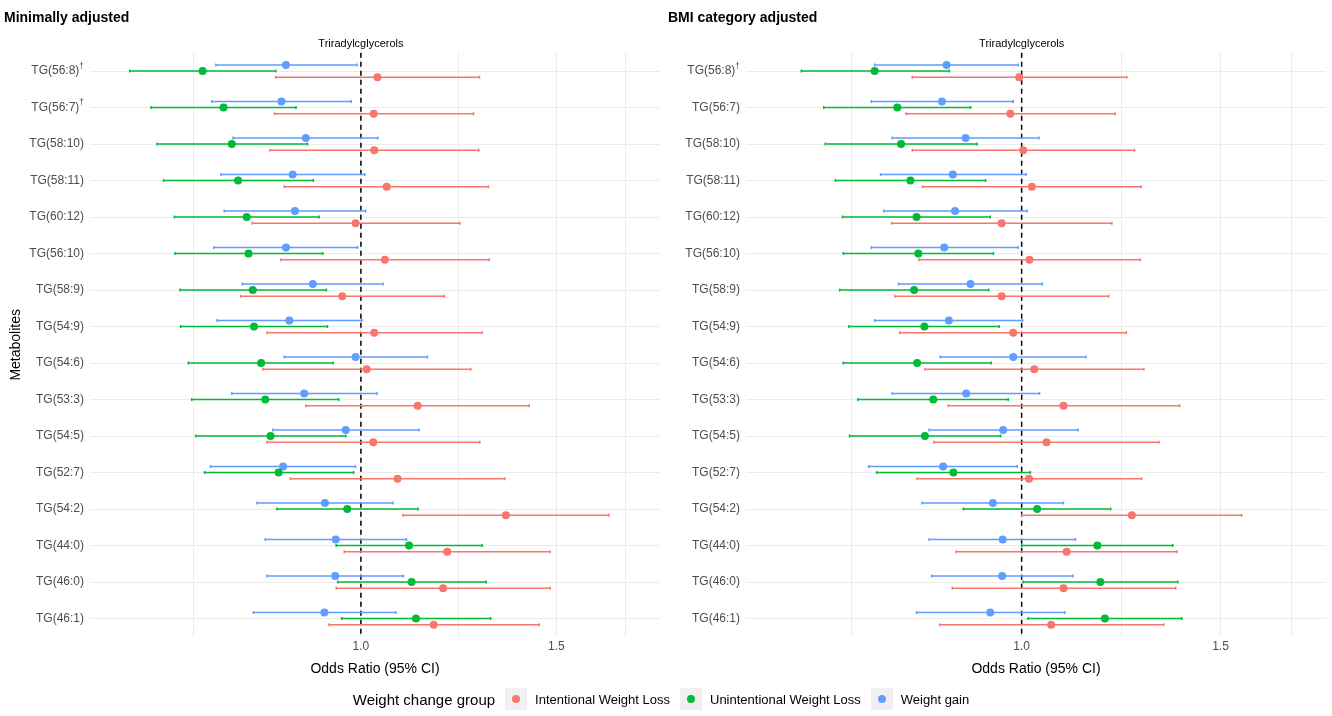  I want to click on chart-title: BMI category adjusted, so click(743, 17).